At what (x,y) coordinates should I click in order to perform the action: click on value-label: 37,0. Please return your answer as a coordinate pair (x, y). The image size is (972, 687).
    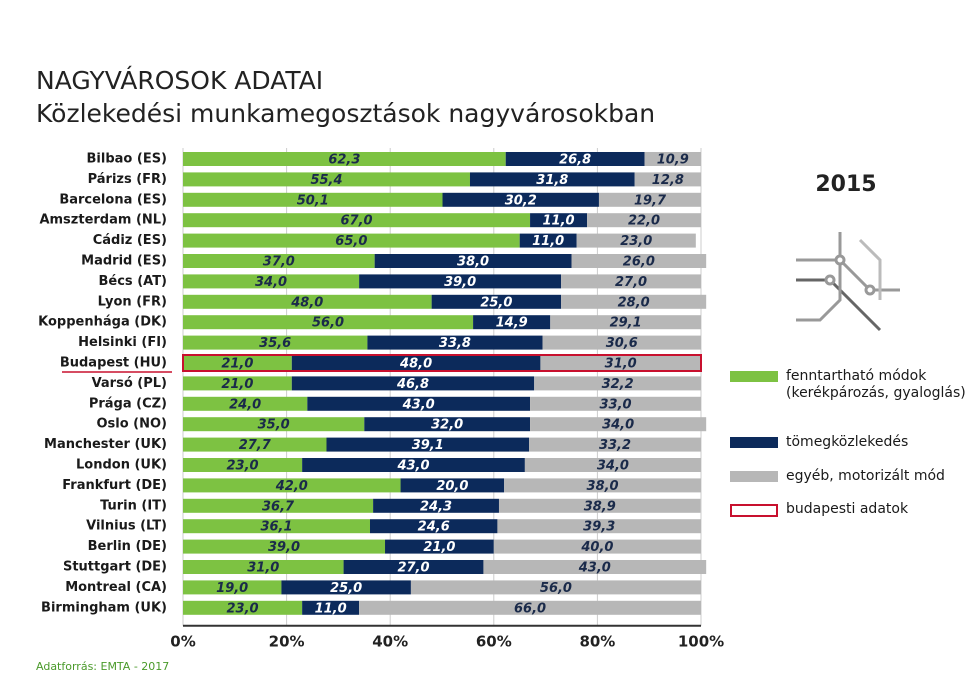
    Looking at the image, I should click on (279, 262).